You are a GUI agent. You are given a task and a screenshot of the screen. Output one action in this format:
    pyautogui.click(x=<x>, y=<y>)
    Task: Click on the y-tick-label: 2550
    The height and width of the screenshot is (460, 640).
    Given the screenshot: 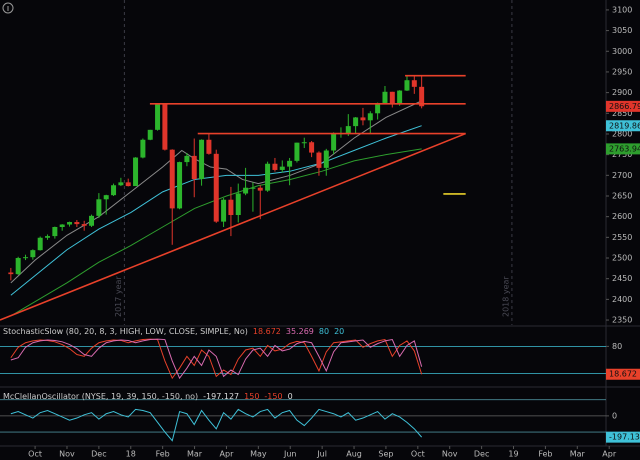 What is the action you would take?
    pyautogui.click(x=622, y=237)
    